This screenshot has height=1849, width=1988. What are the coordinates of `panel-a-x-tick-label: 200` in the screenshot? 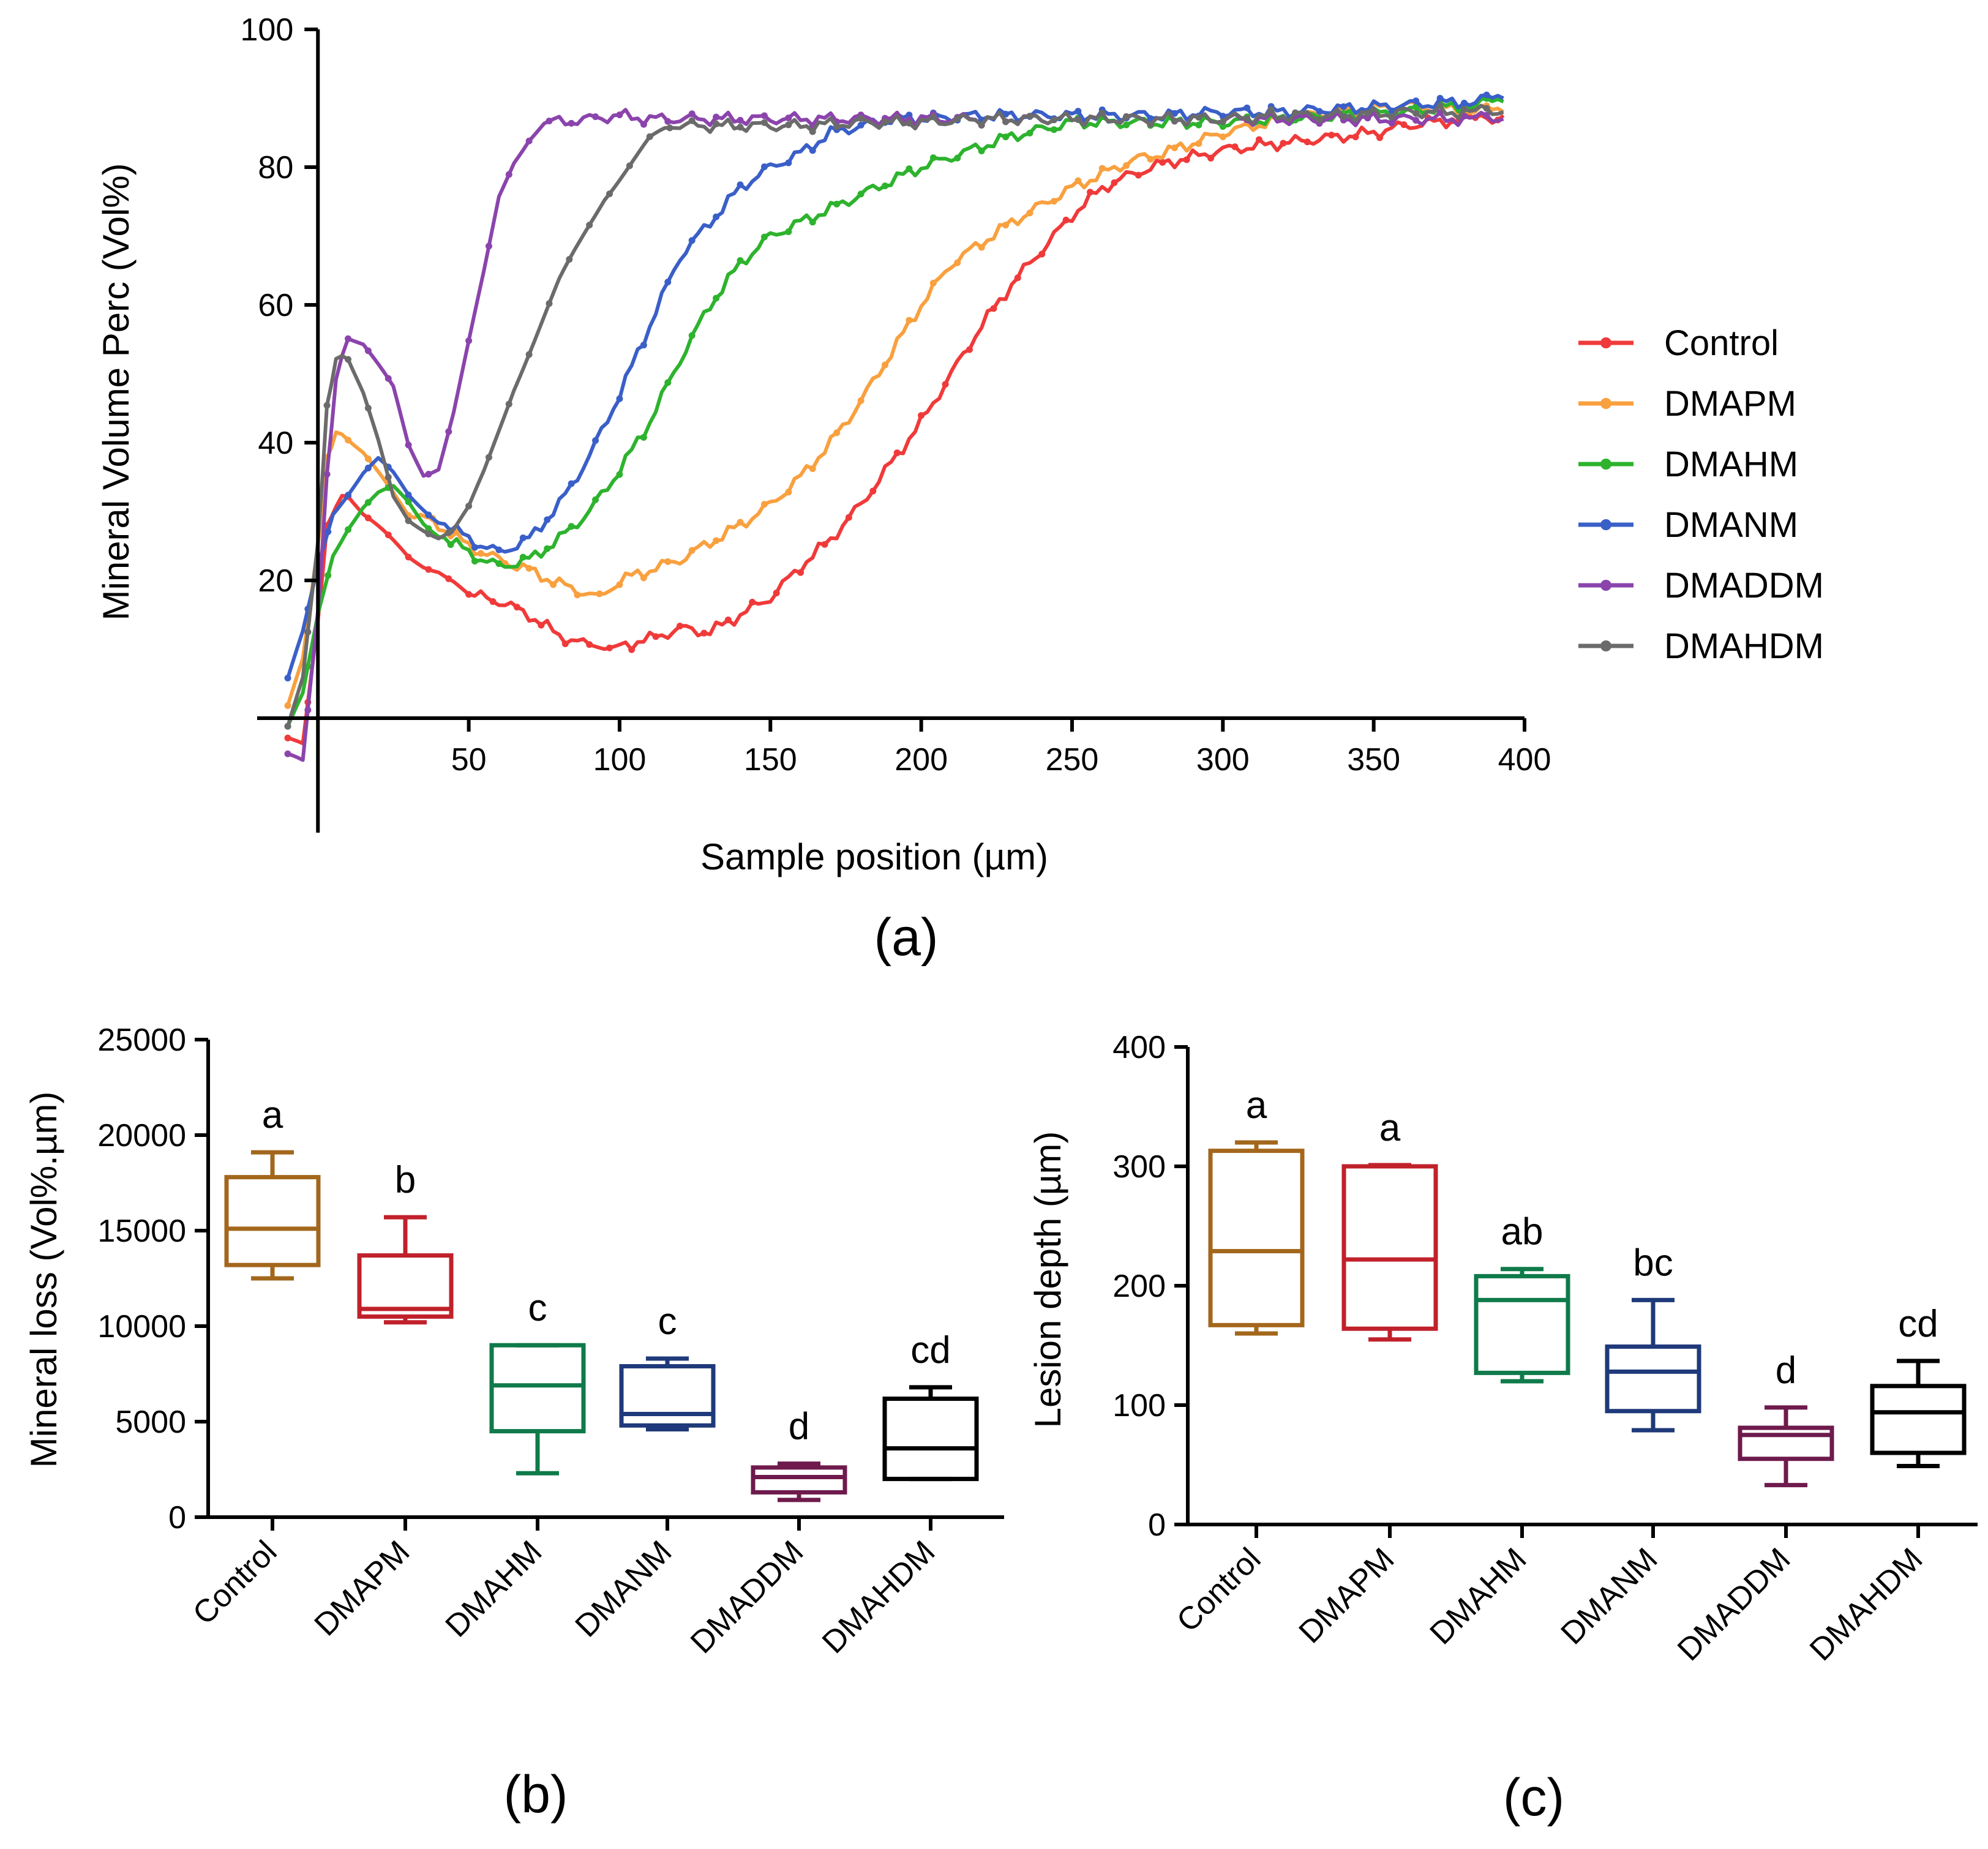 It's located at (921, 760).